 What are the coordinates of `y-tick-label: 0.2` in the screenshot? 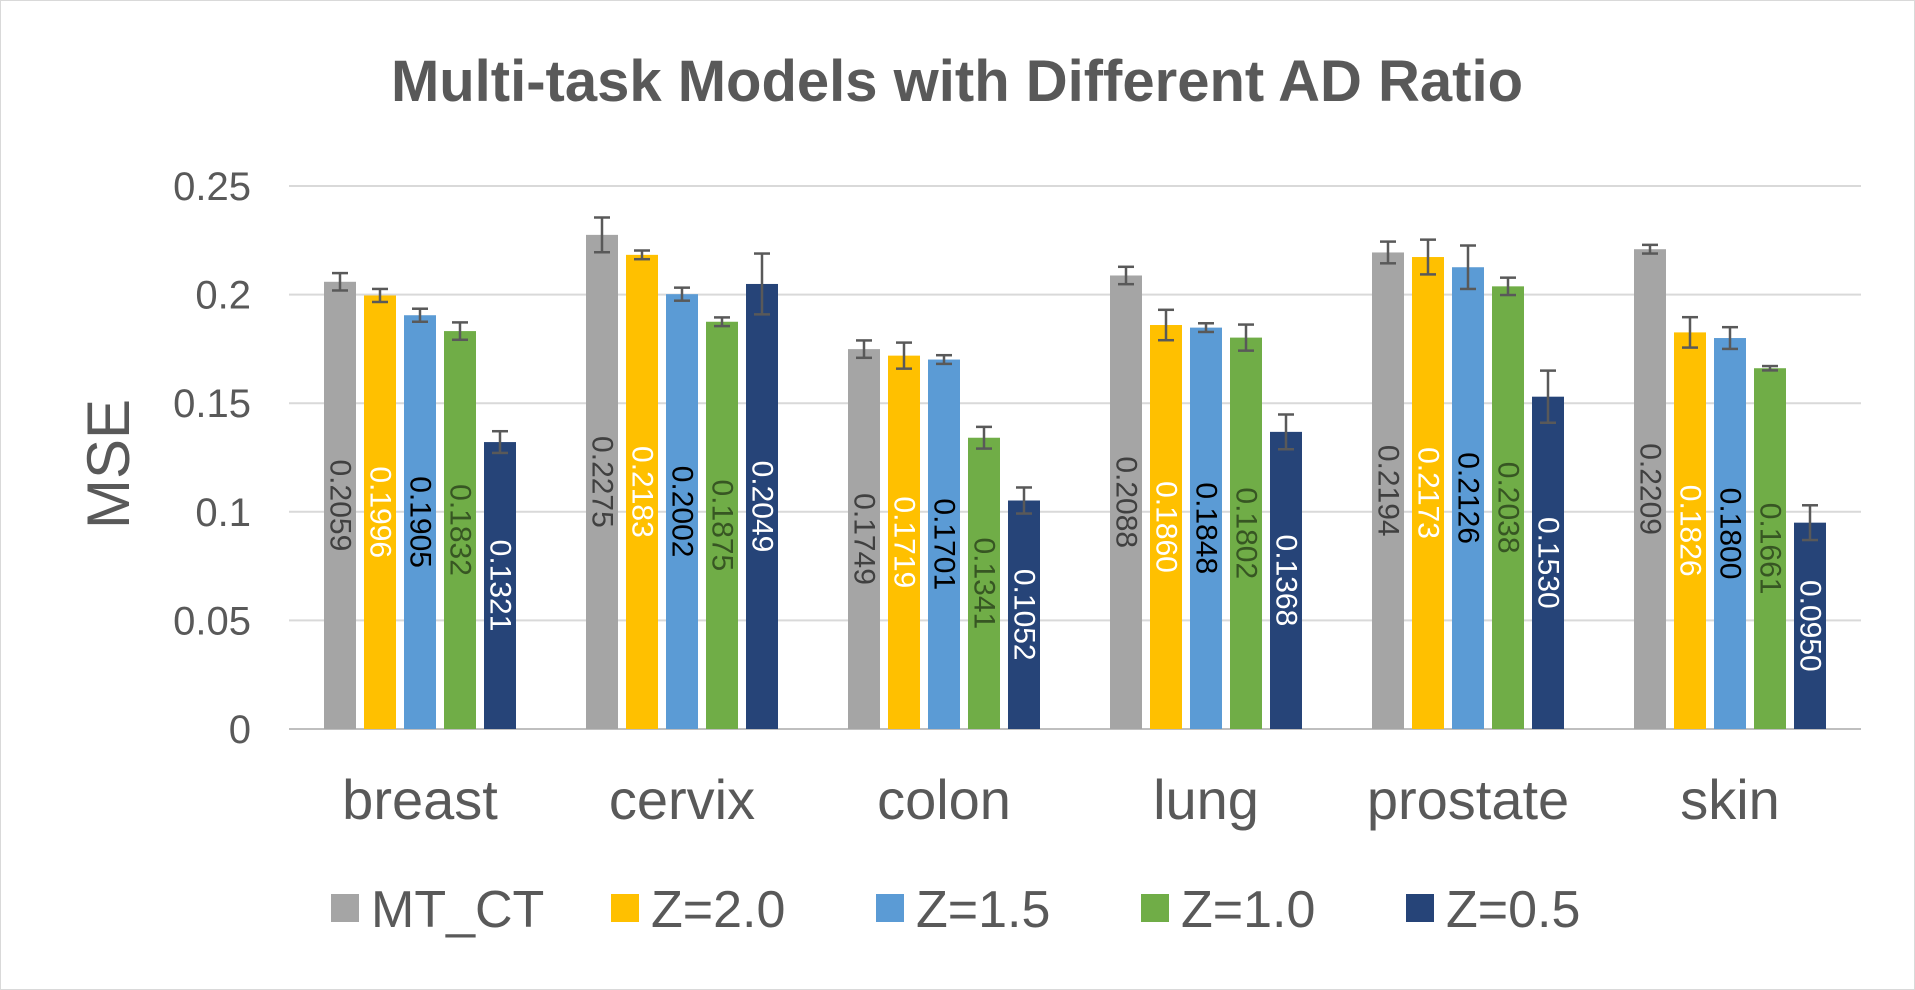 It's located at (223, 296).